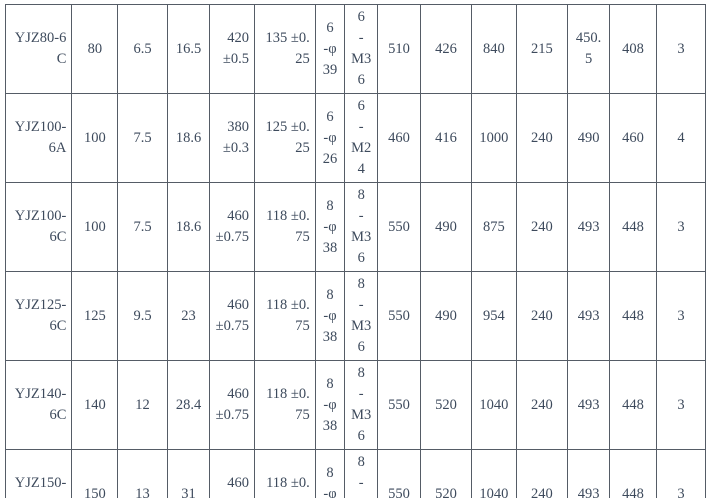 The width and height of the screenshot is (706, 498). Describe the element at coordinates (446, 405) in the screenshot. I see `cell-dim-g: 520` at that location.